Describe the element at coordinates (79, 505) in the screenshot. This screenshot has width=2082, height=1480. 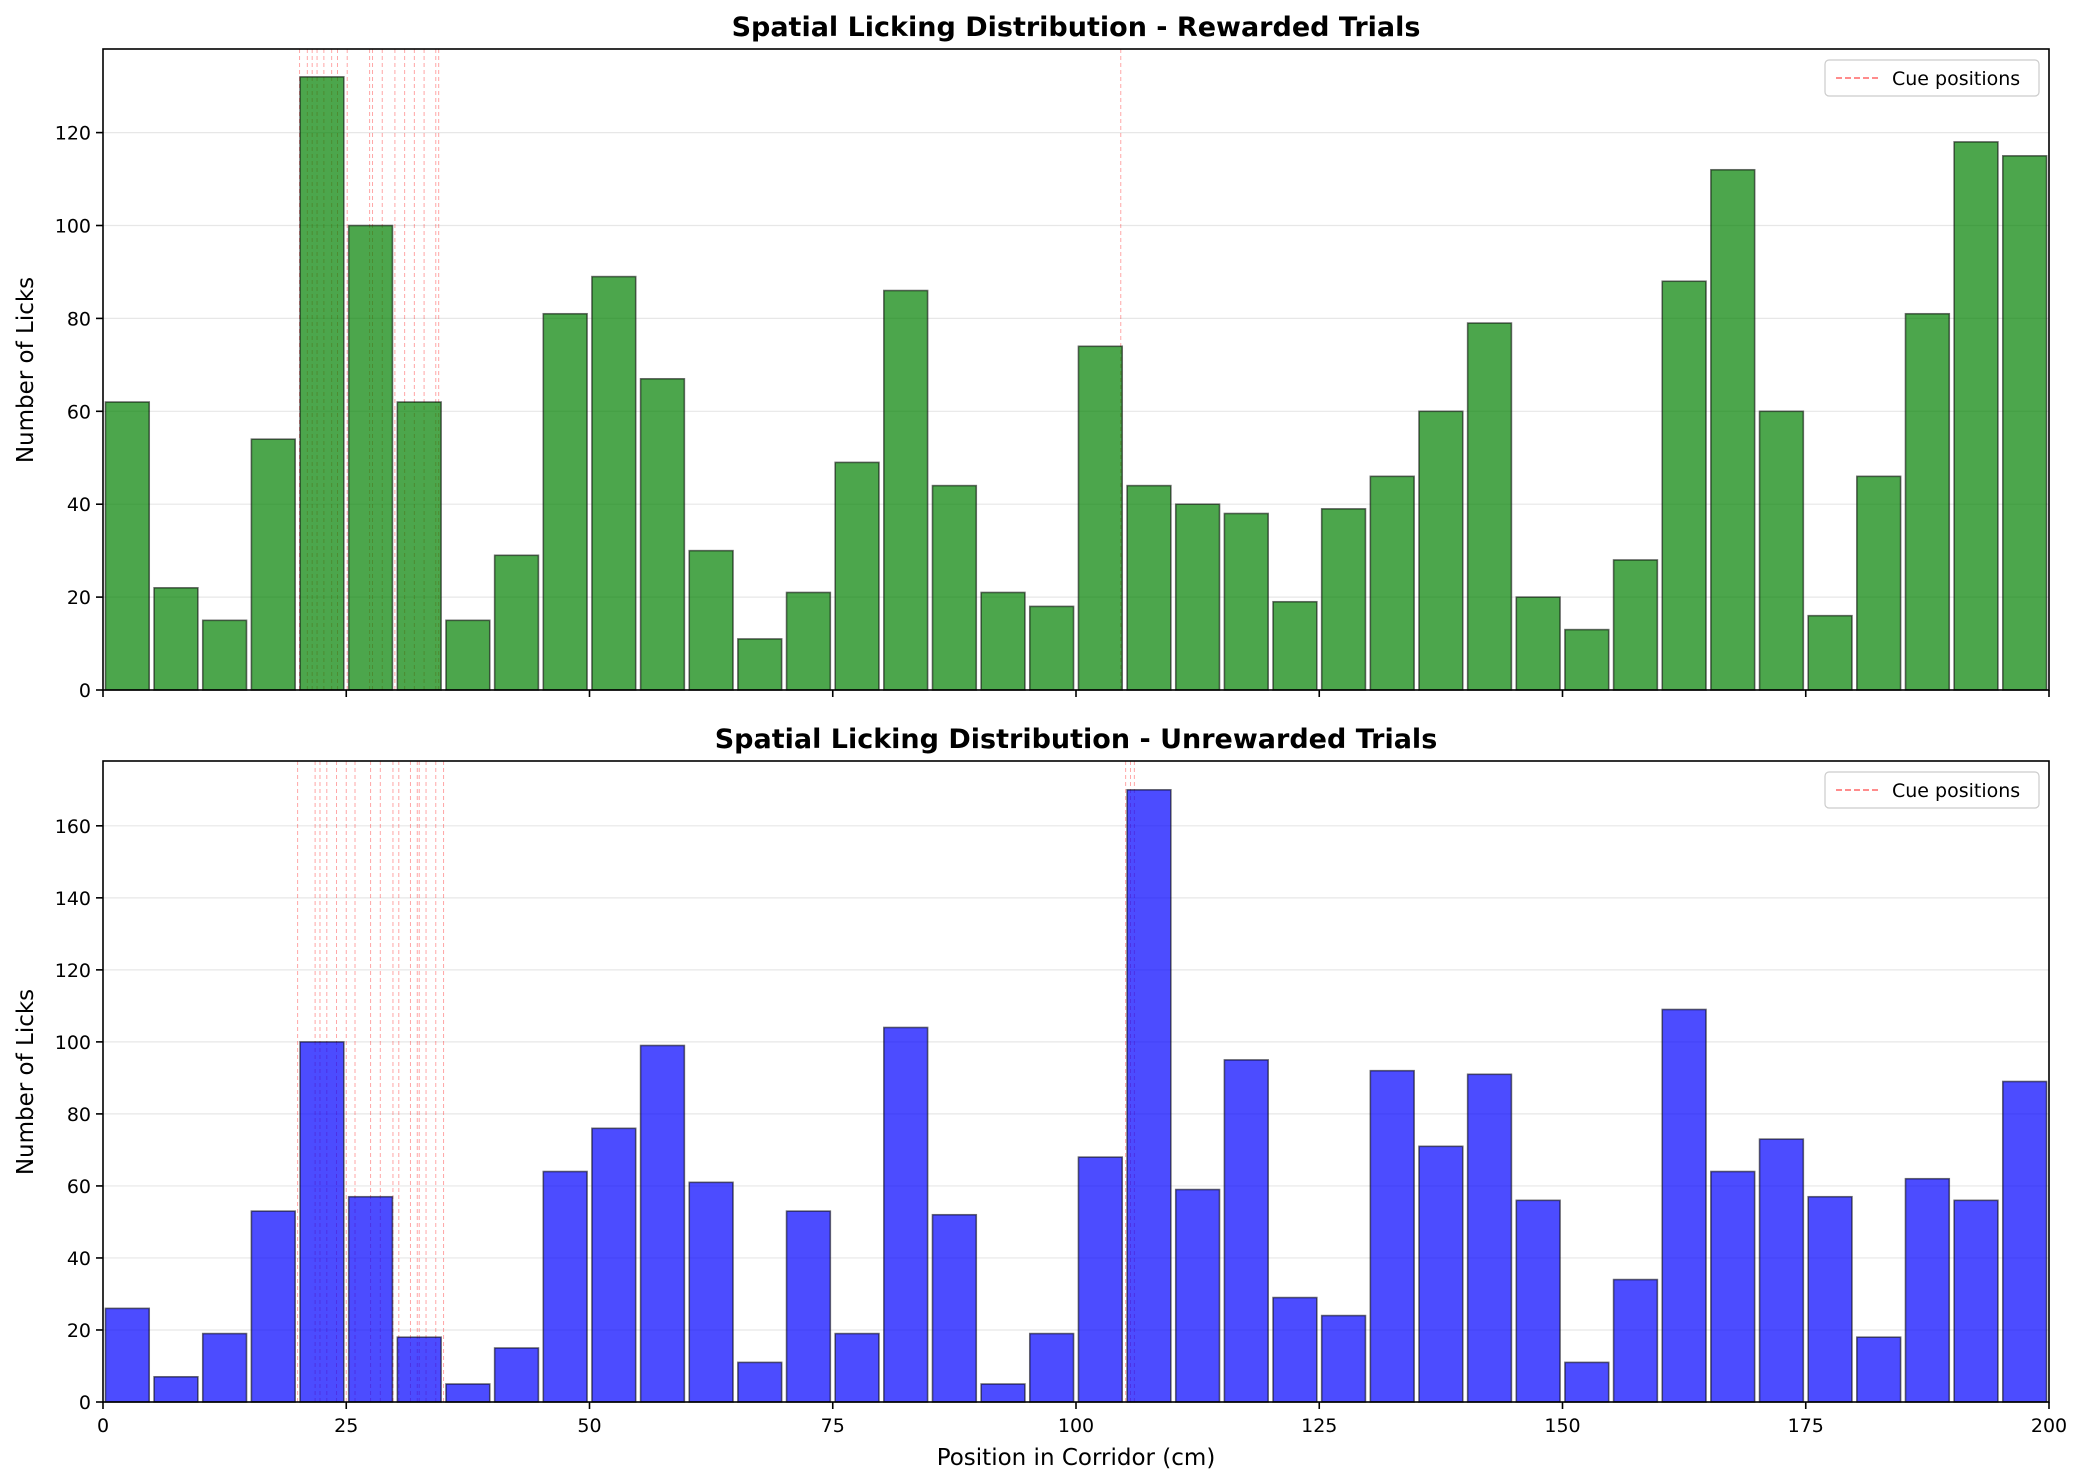
I see `rewarded-y-tick-label-2: 40` at that location.